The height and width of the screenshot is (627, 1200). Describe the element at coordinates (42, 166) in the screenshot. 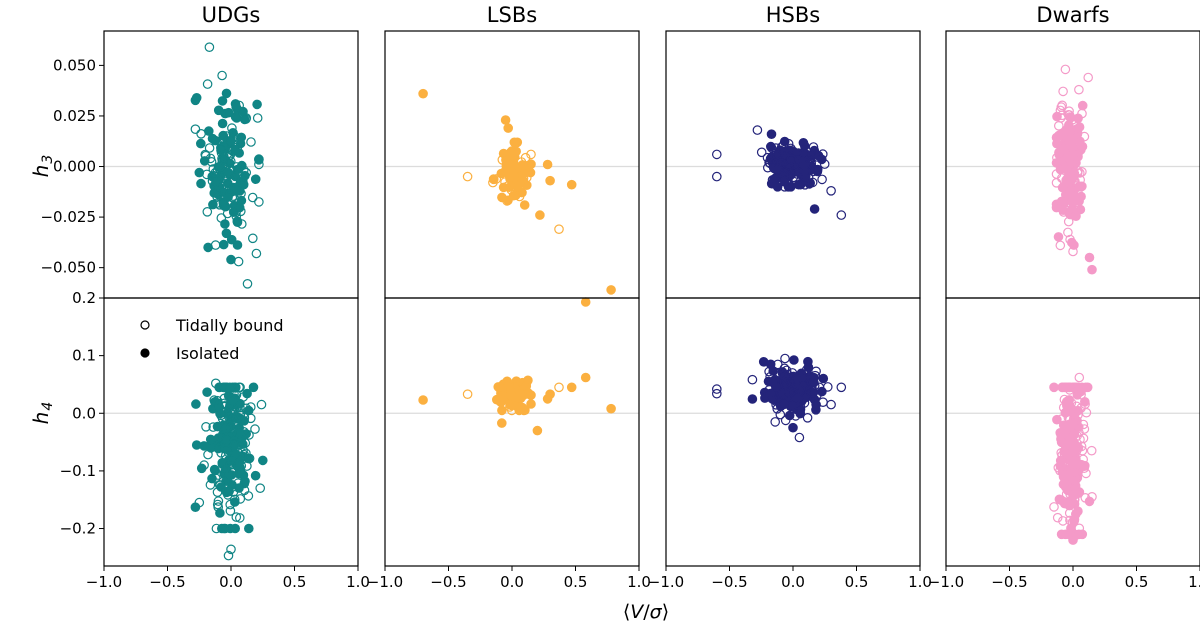

I see `y-axis-label-h3: h3` at that location.